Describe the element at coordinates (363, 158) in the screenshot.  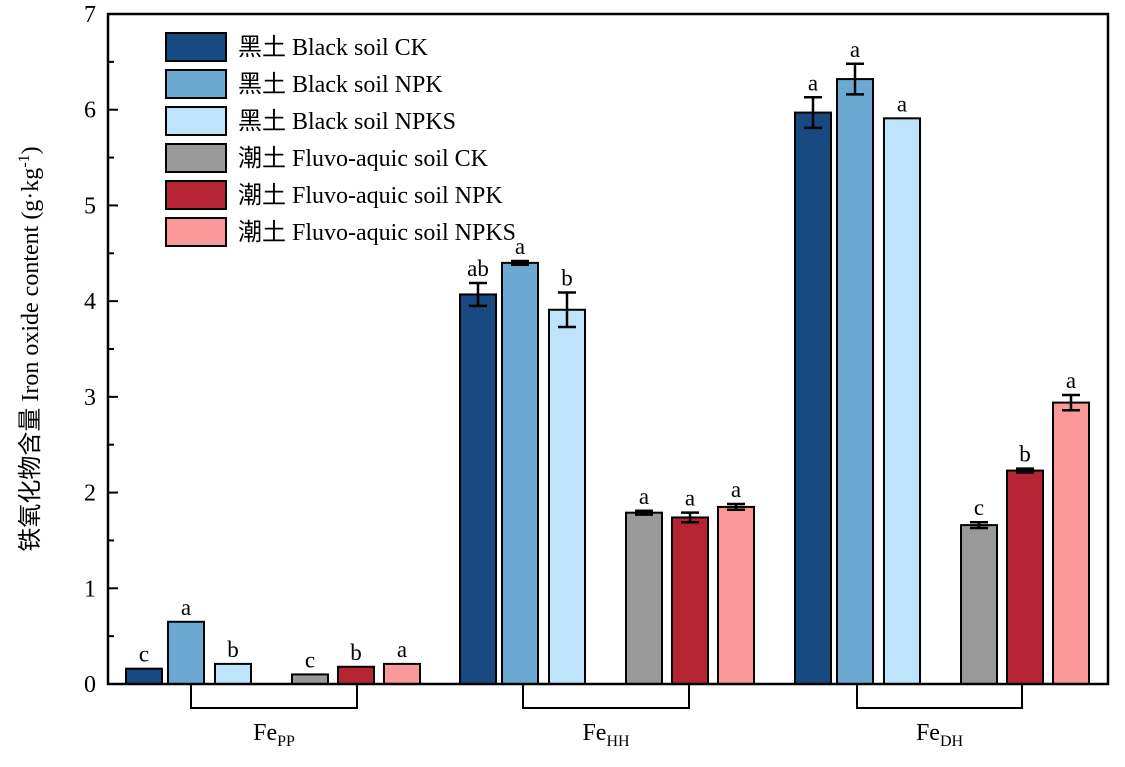
I see `legend-label: 潮土 Fluvo-aquic soil CK` at that location.